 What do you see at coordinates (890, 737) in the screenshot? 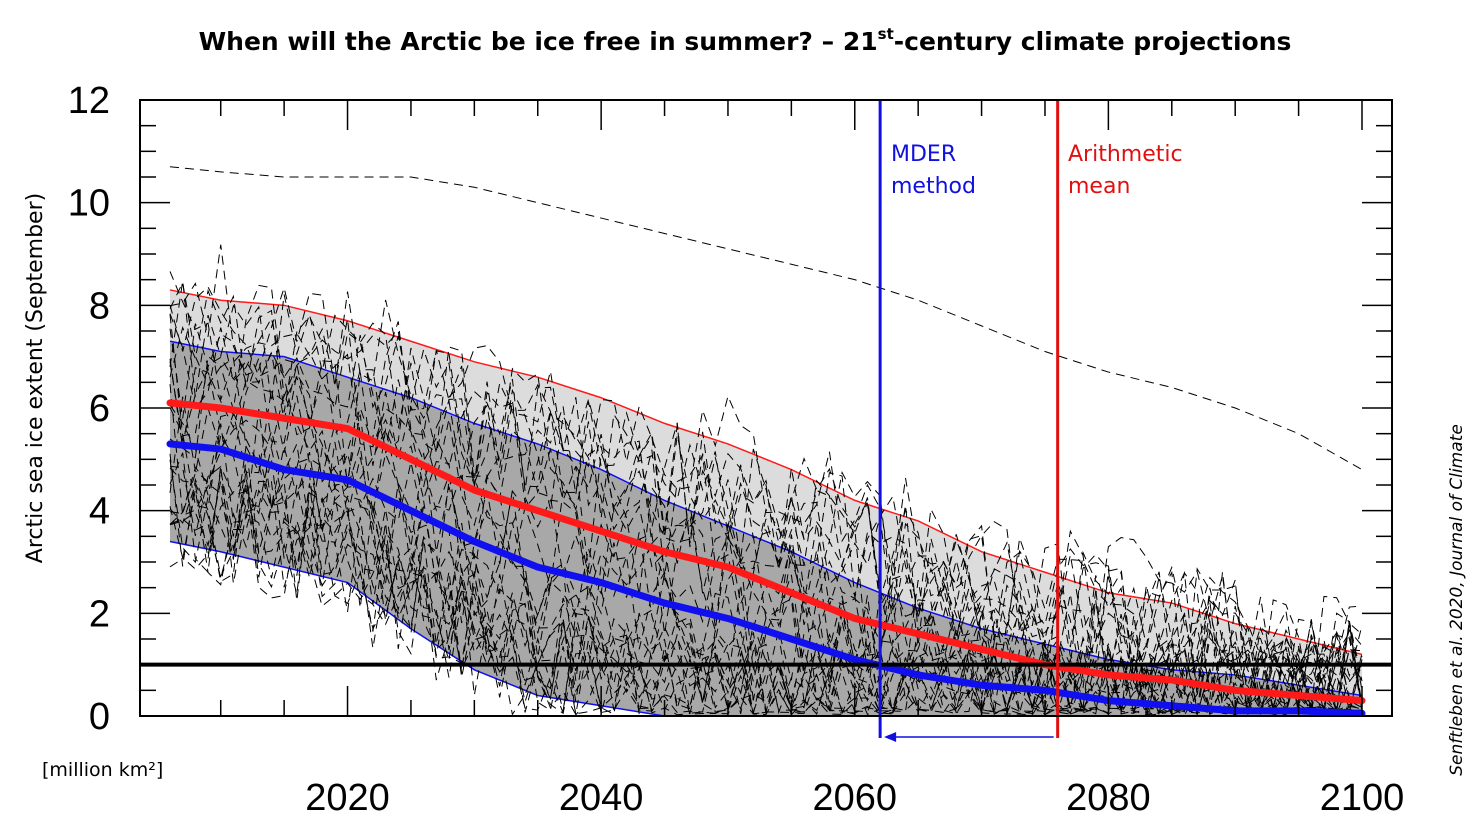
I see `shift-arrow-head` at bounding box center [890, 737].